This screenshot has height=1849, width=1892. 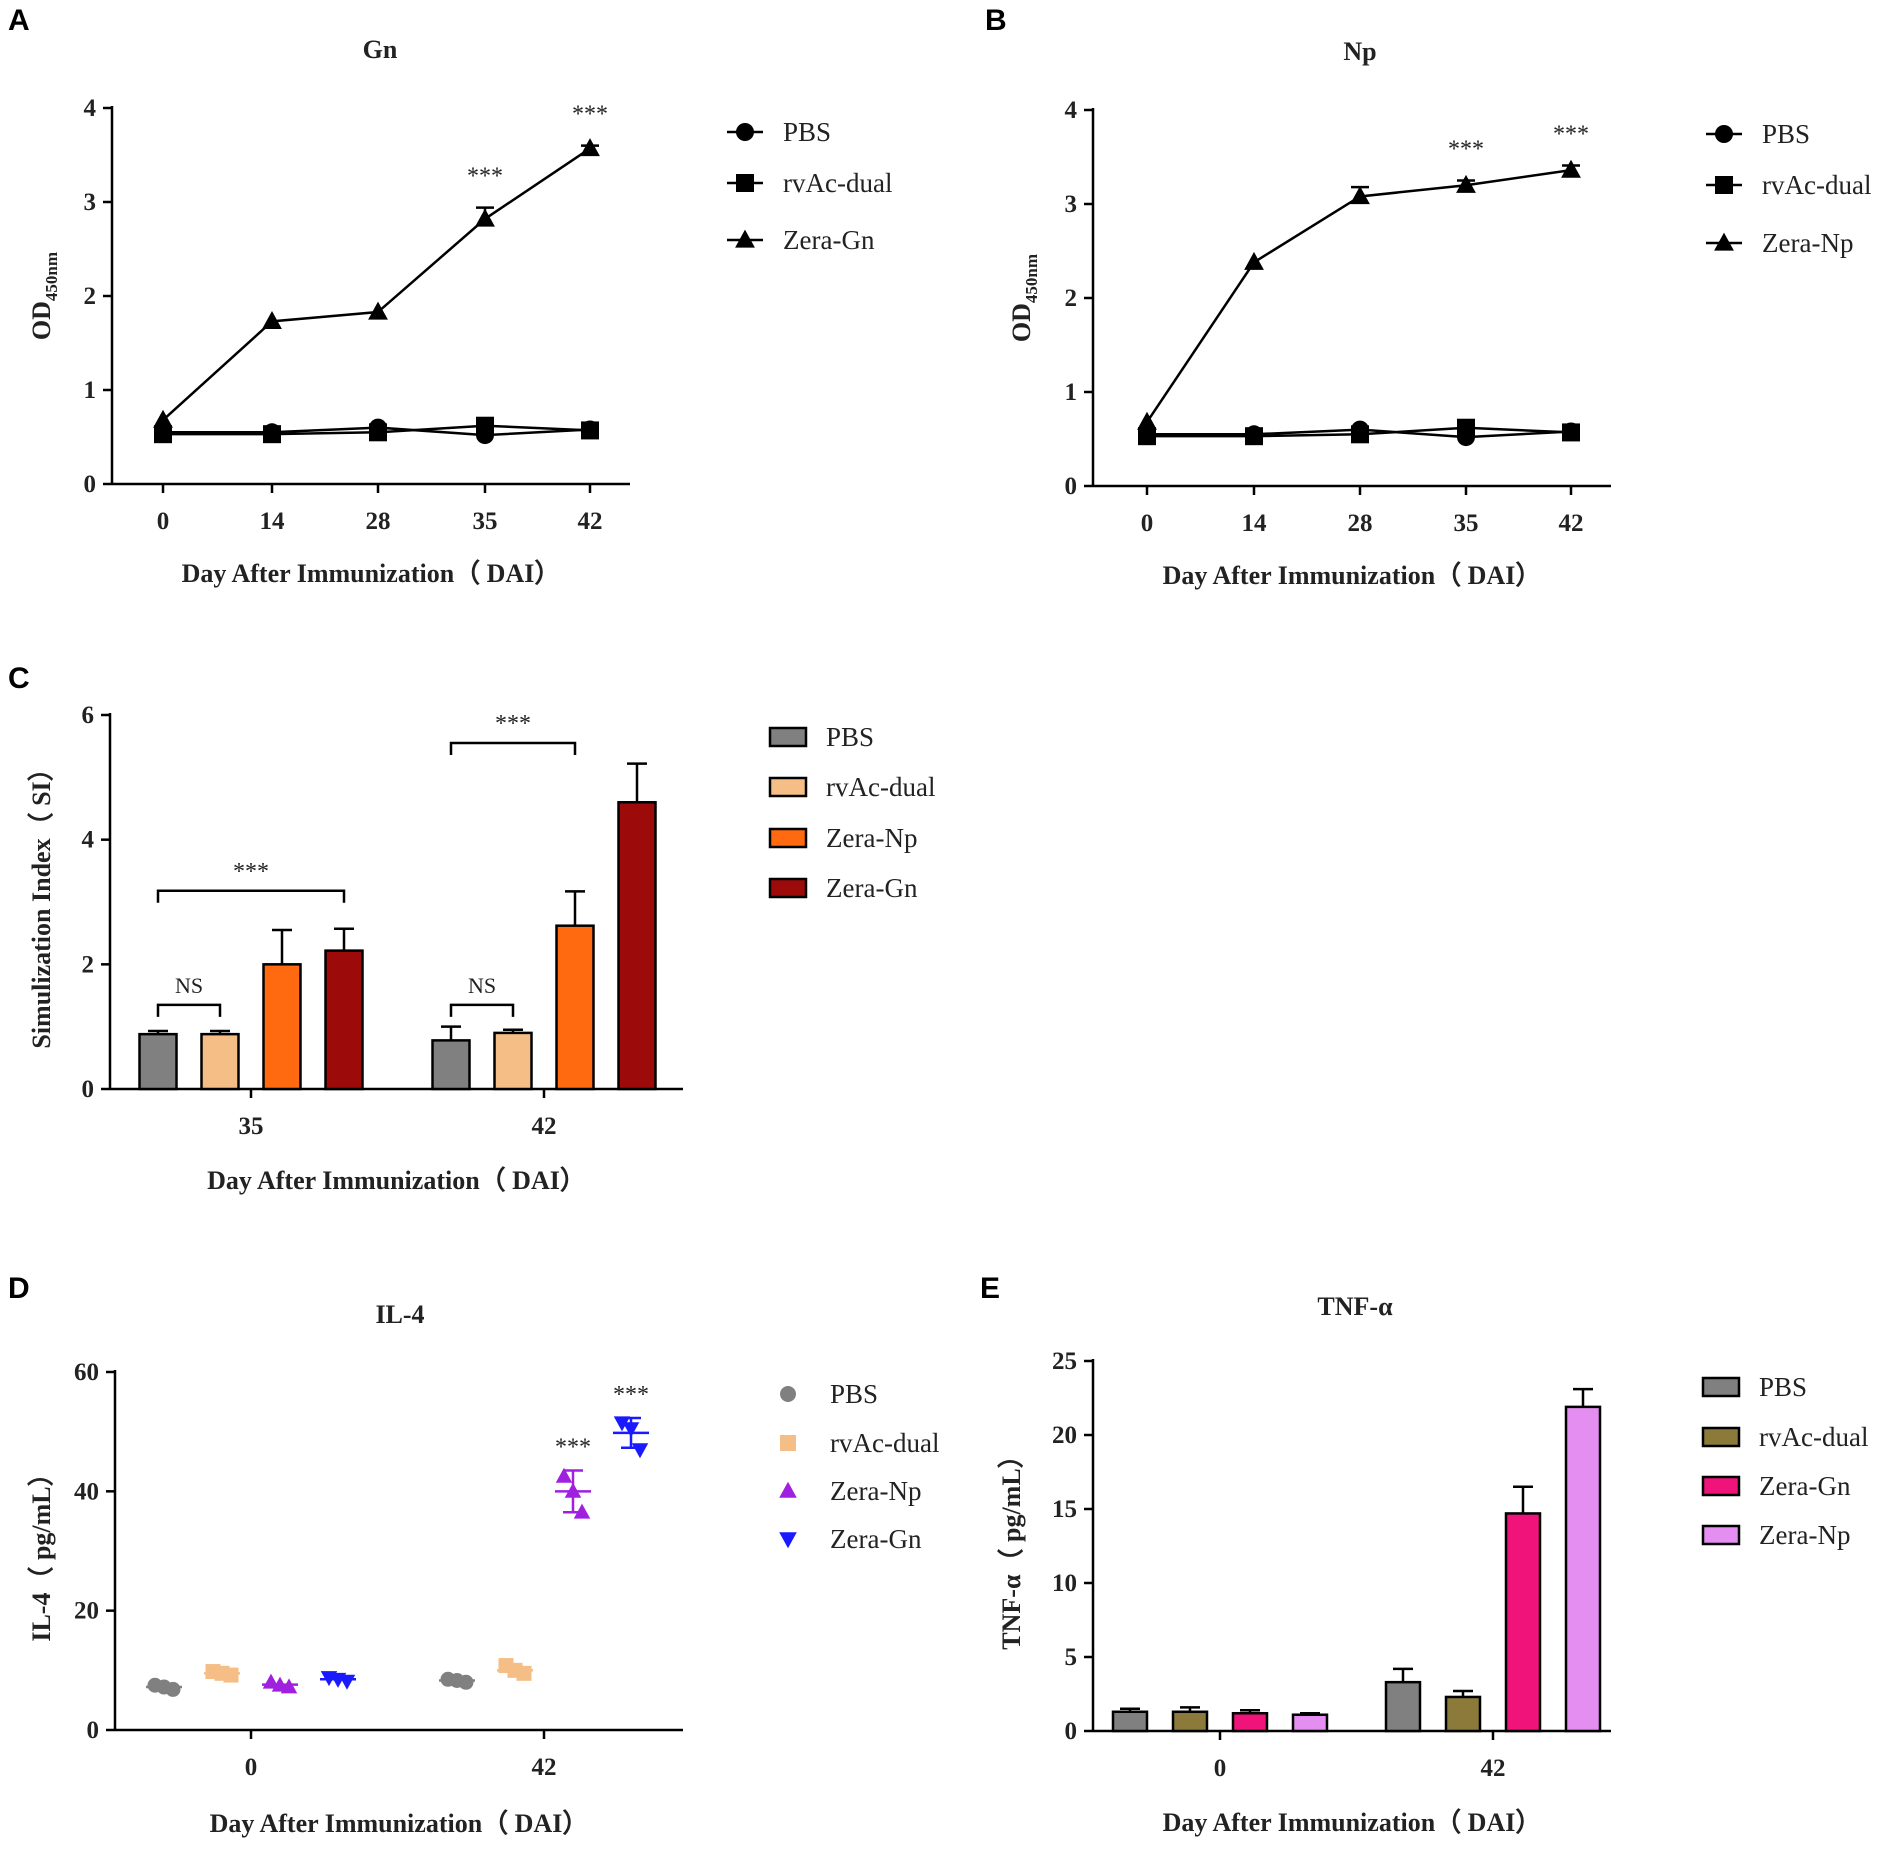 What do you see at coordinates (788, 1489) in the screenshot?
I see `legend-marker-triangle-up` at bounding box center [788, 1489].